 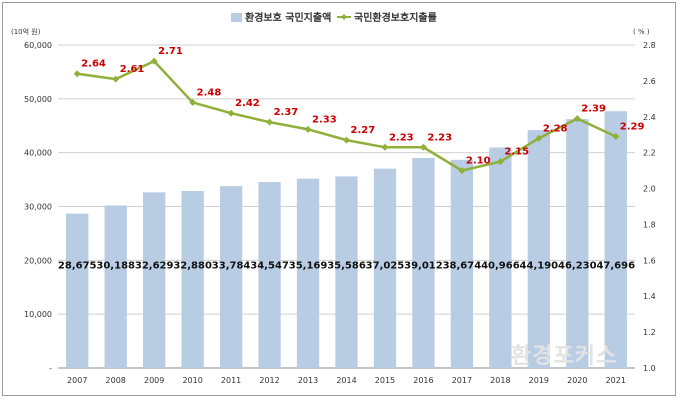 I want to click on right-axis-ticks: 1.0 1.2 1.4 1.6 1.8 2.0 2.2 2.4 2.6 2.8, so click(x=649, y=207).